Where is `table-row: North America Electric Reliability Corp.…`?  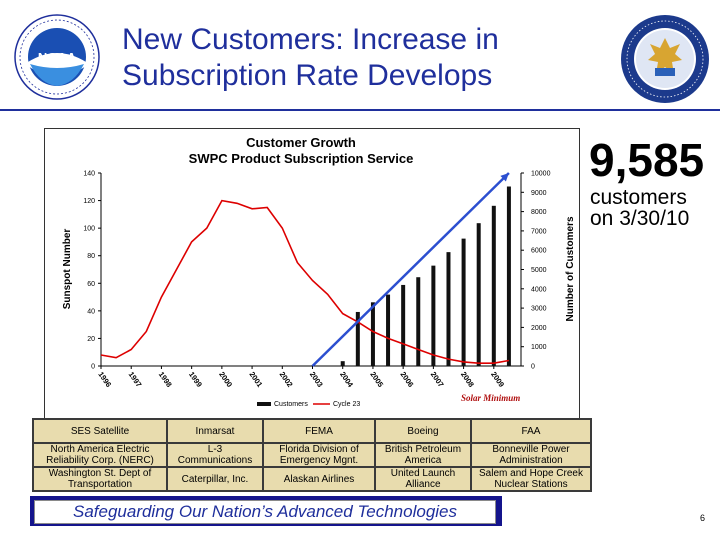
table-row: North America Electric Reliability Corp.… is located at coordinates (312, 455).